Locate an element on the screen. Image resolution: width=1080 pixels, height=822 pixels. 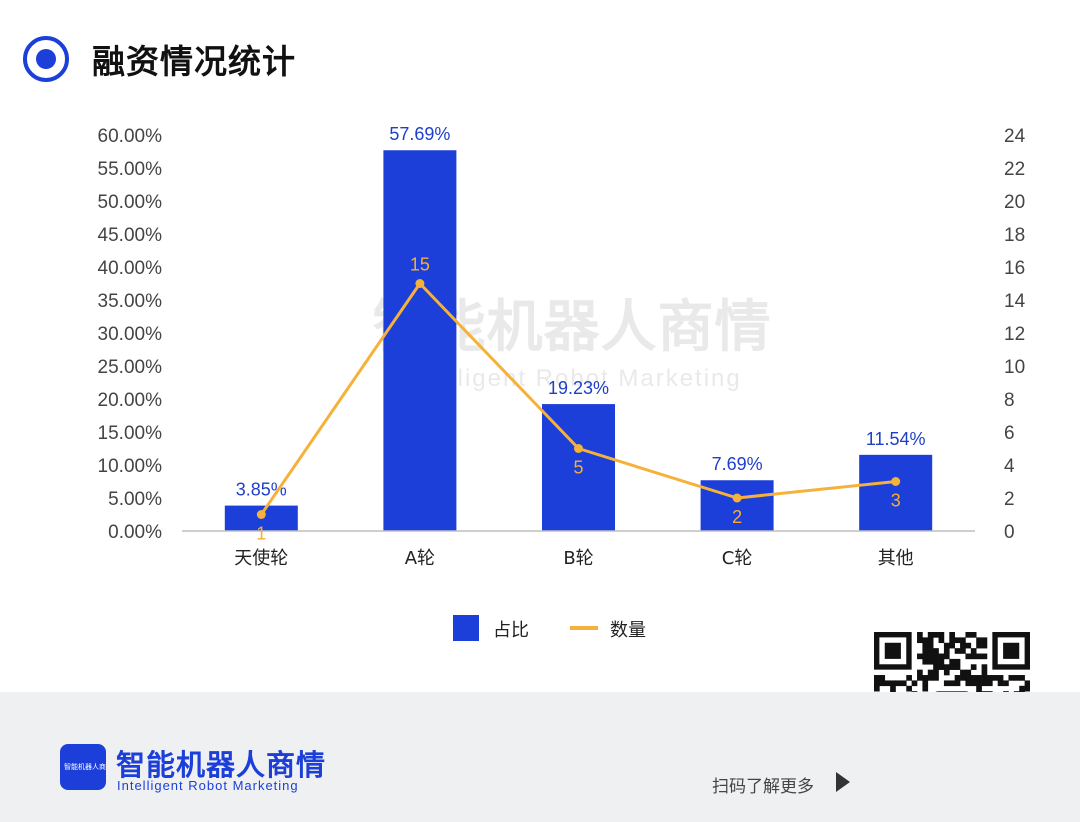
right-tick-label: 10 is located at coordinates (1014, 367).